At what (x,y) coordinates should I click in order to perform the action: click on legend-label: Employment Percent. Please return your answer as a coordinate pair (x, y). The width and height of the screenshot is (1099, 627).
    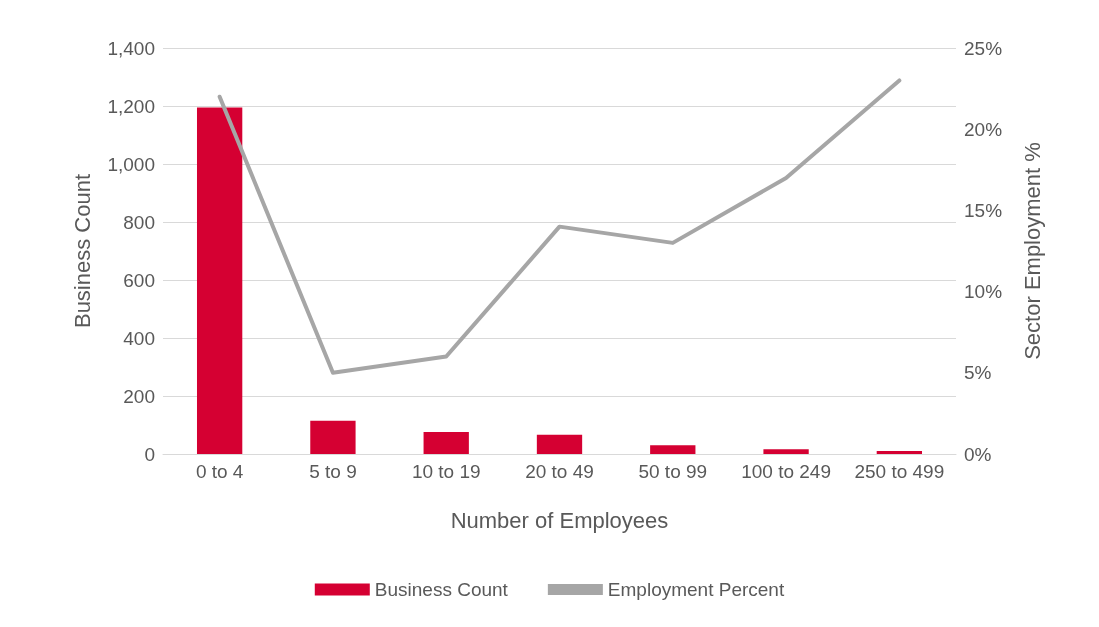
    Looking at the image, I should click on (696, 589).